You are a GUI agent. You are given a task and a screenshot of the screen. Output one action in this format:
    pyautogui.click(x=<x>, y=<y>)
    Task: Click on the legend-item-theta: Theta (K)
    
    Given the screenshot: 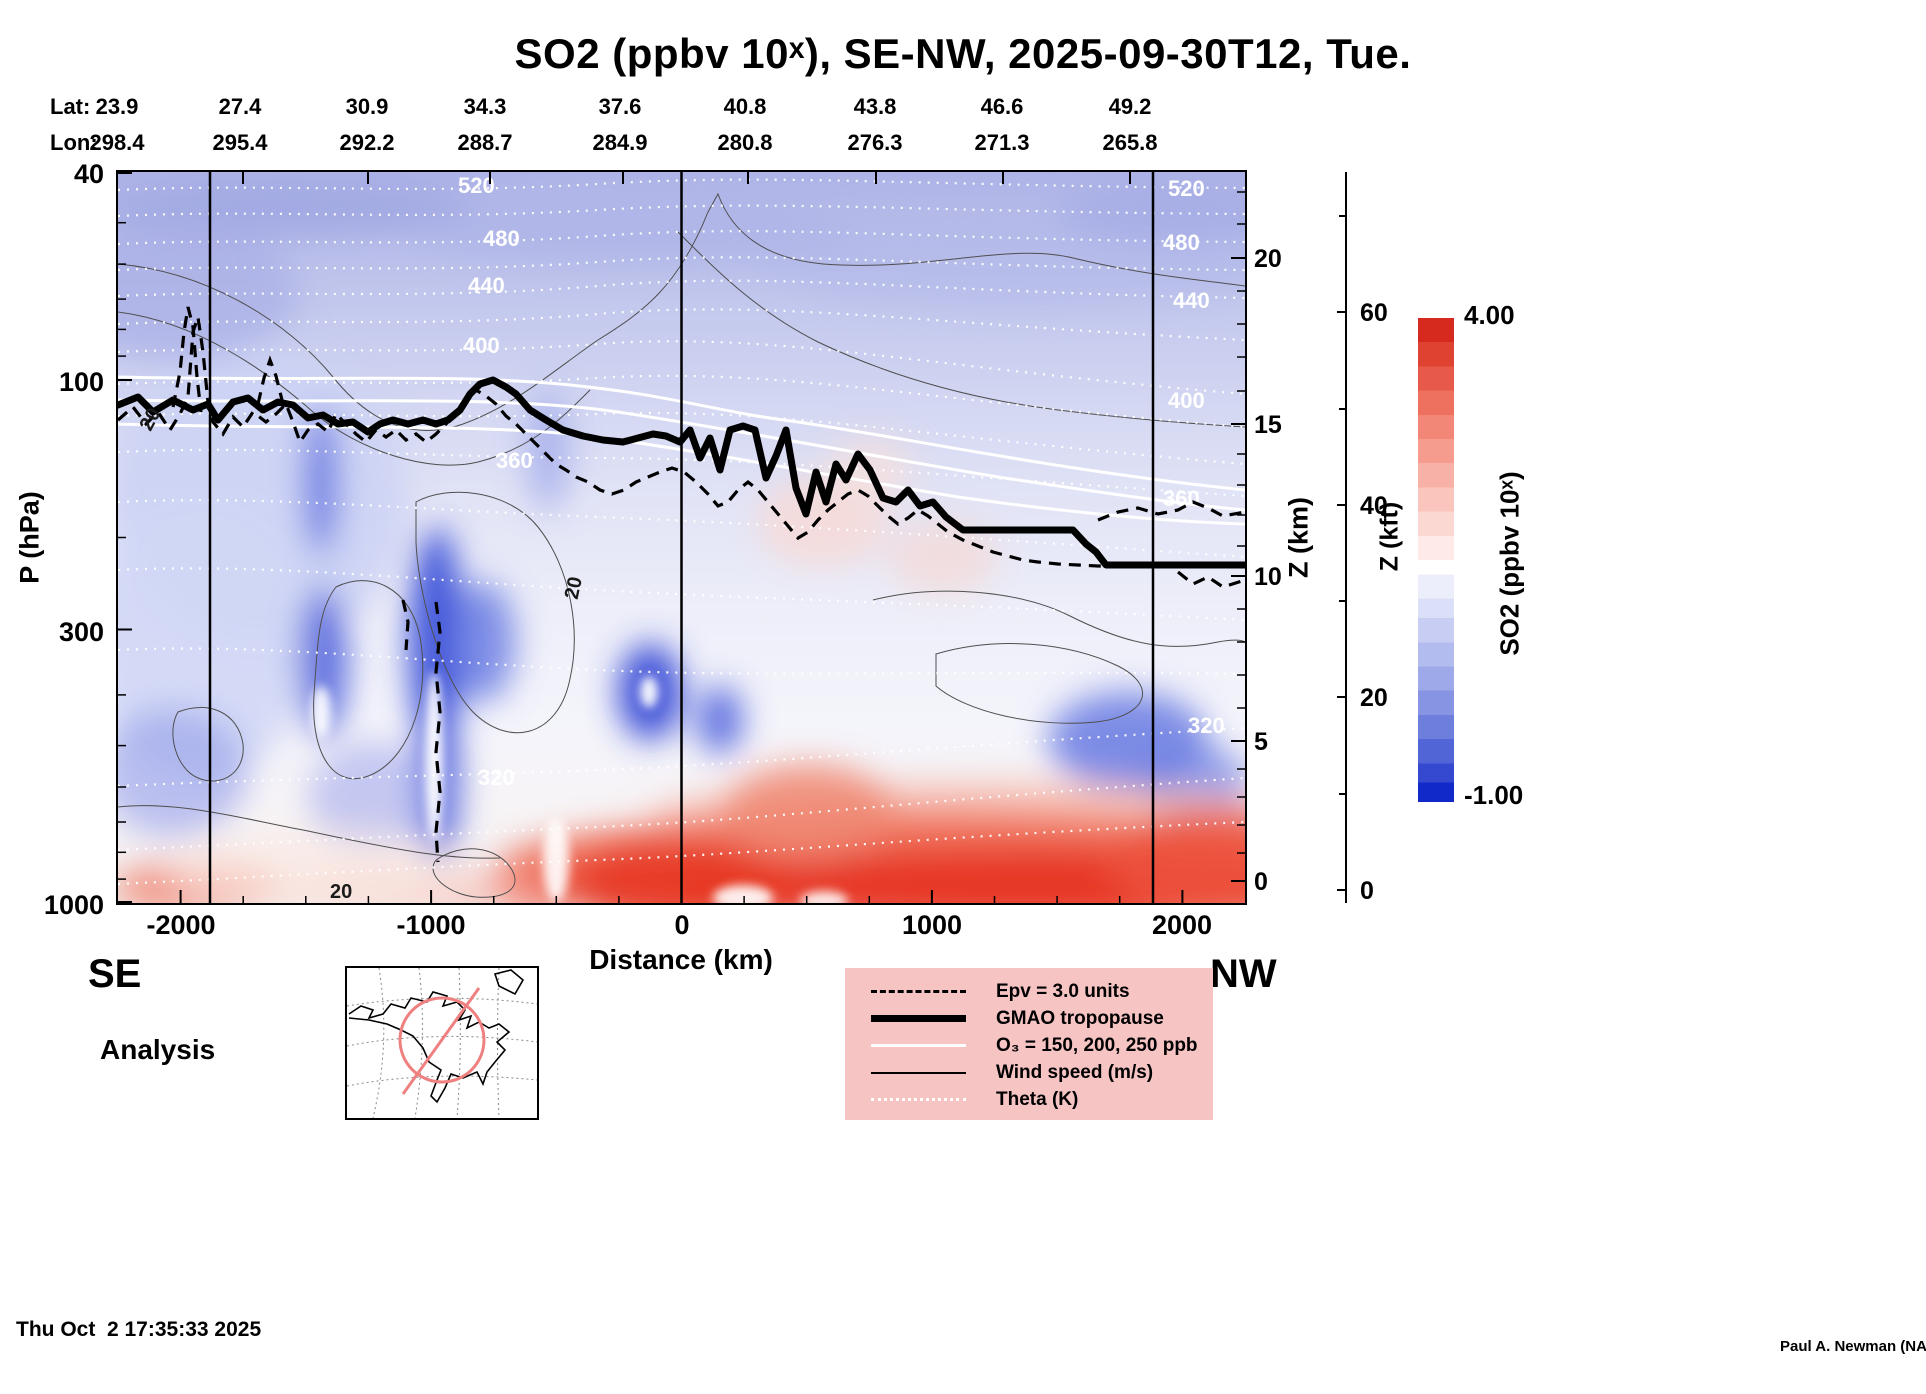 What is the action you would take?
    pyautogui.click(x=1029, y=1099)
    